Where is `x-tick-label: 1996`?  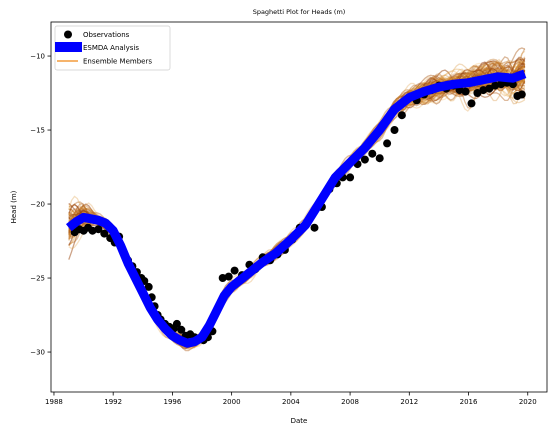
x-tick-label: 1996 is located at coordinates (172, 402).